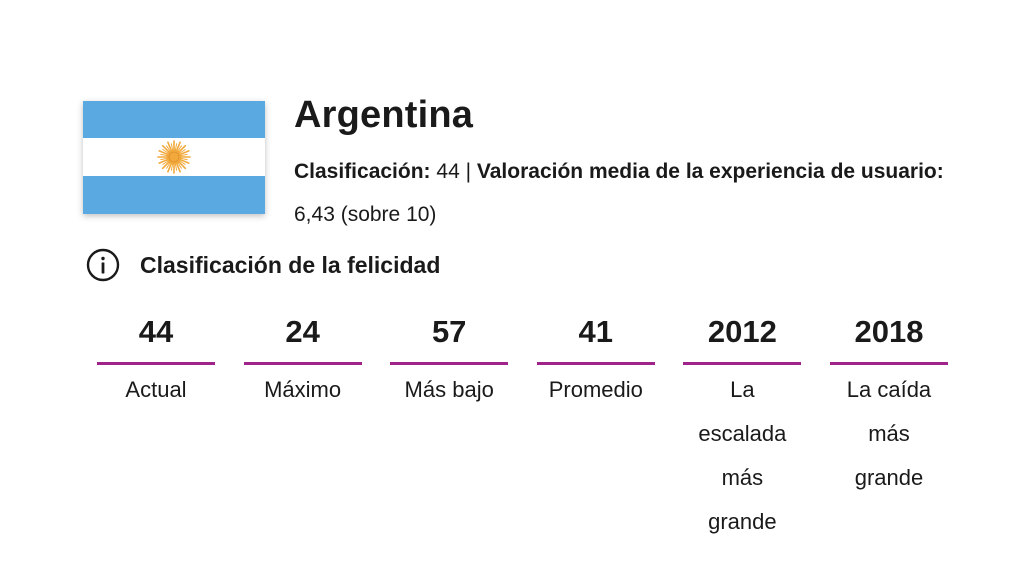 Image resolution: width=1024 pixels, height=576 pixels. I want to click on sun-of-may-icon, so click(174, 157).